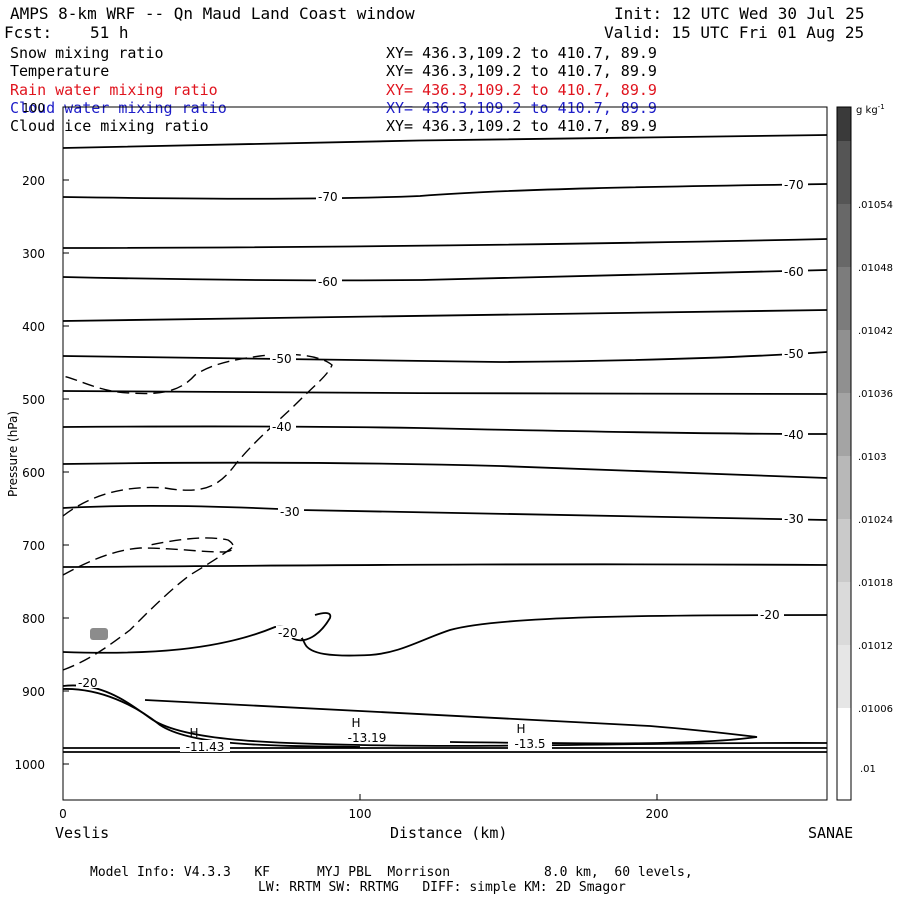 This screenshot has height=900, width=900. Describe the element at coordinates (33, 473) in the screenshot. I see `y-tick-label: 600` at that location.